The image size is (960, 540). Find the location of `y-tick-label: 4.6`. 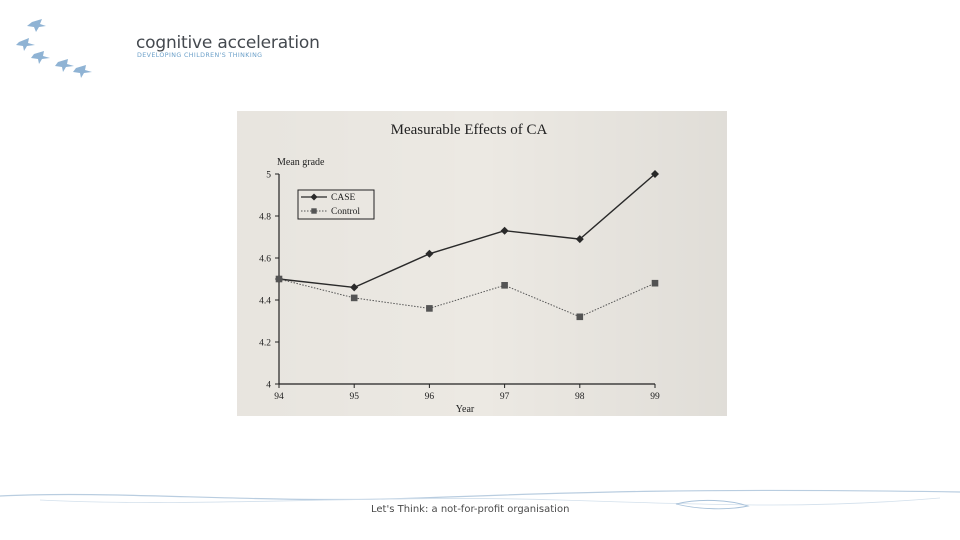

y-tick-label: 4.6 is located at coordinates (265, 260).